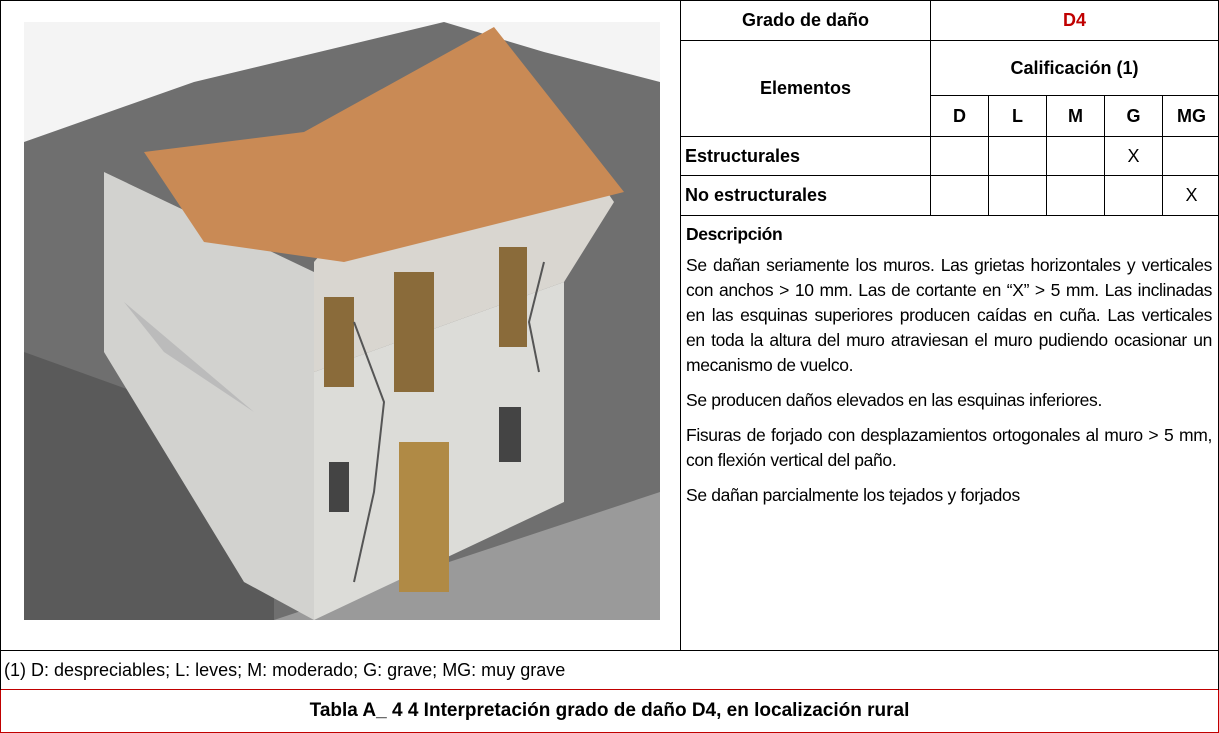 This screenshot has width=1219, height=733. I want to click on column-header: M, so click(1075, 115).